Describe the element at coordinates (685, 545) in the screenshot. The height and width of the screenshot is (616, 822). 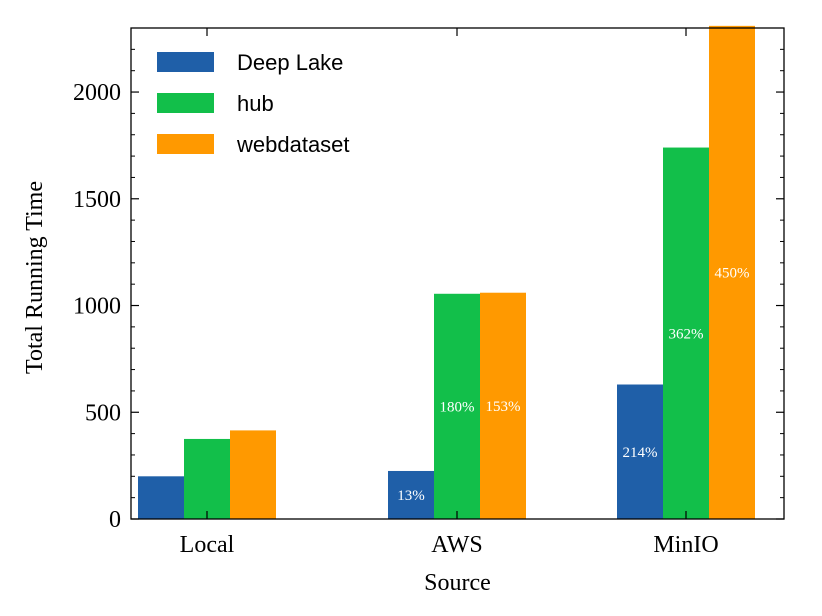
I see `x-tick-label: MinIO` at that location.